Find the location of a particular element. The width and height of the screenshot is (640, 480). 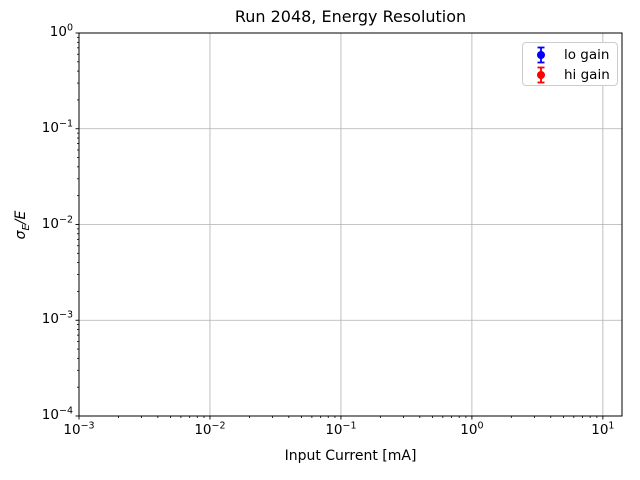

x-axis-label: Input Current [mA] is located at coordinates (350, 456).